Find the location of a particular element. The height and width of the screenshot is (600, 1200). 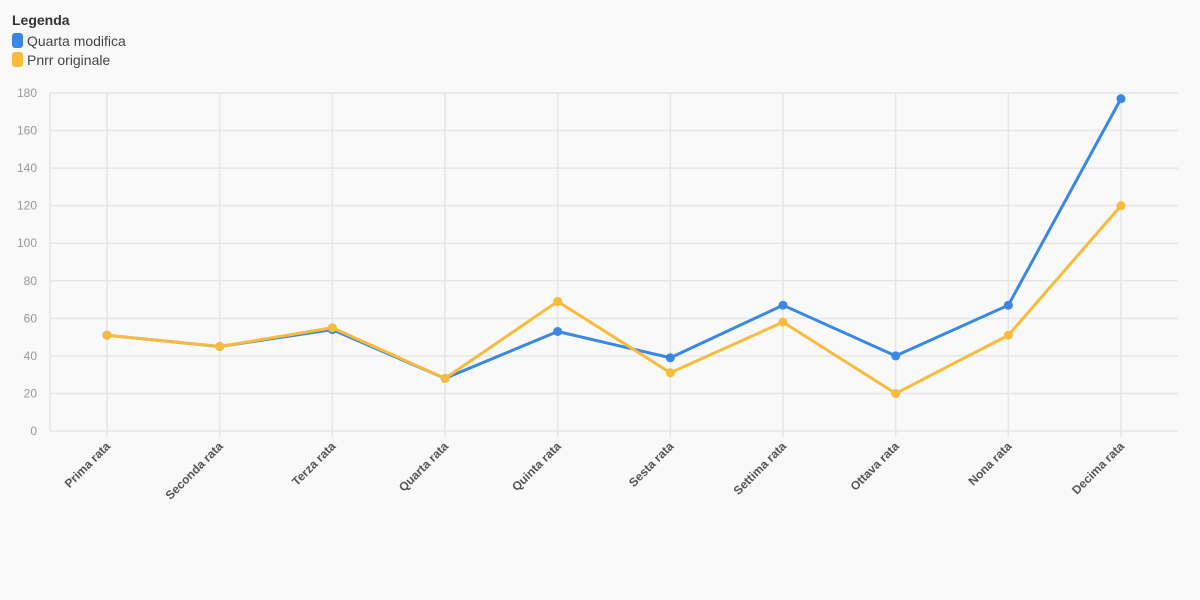

x-tick-label: Nona rata is located at coordinates (989, 463).